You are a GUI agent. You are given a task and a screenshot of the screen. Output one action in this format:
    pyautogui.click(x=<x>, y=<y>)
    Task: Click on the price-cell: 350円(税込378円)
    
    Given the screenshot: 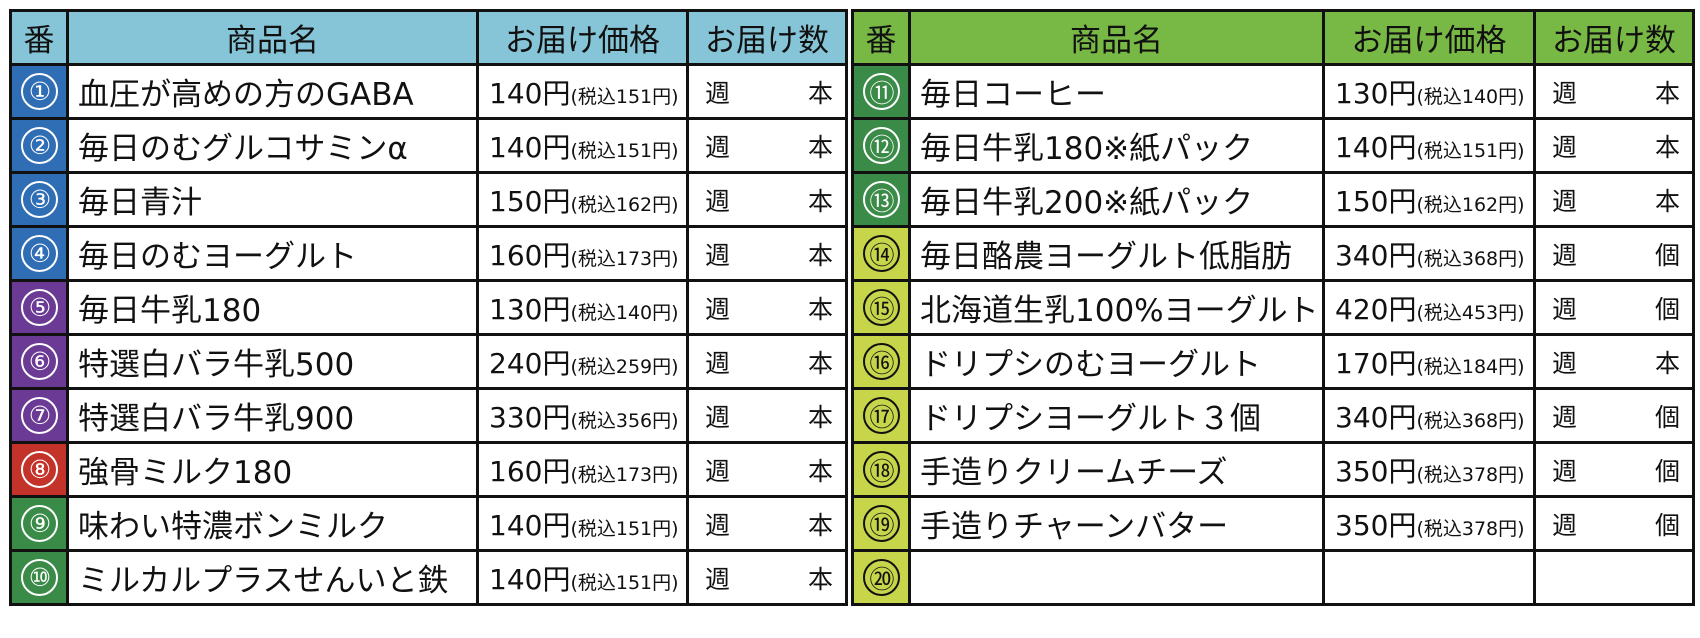 What is the action you would take?
    pyautogui.click(x=1429, y=523)
    